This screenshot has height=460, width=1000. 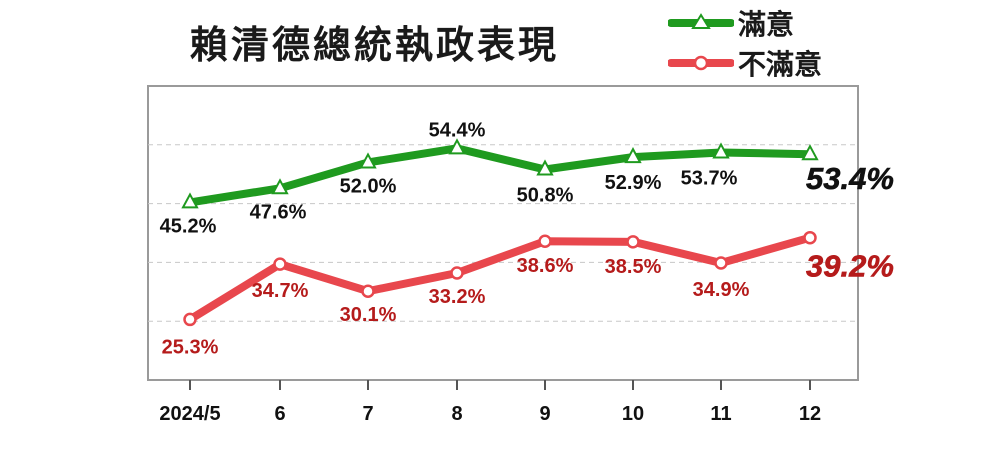 I want to click on x-tick-label-2: 7, so click(x=367, y=414).